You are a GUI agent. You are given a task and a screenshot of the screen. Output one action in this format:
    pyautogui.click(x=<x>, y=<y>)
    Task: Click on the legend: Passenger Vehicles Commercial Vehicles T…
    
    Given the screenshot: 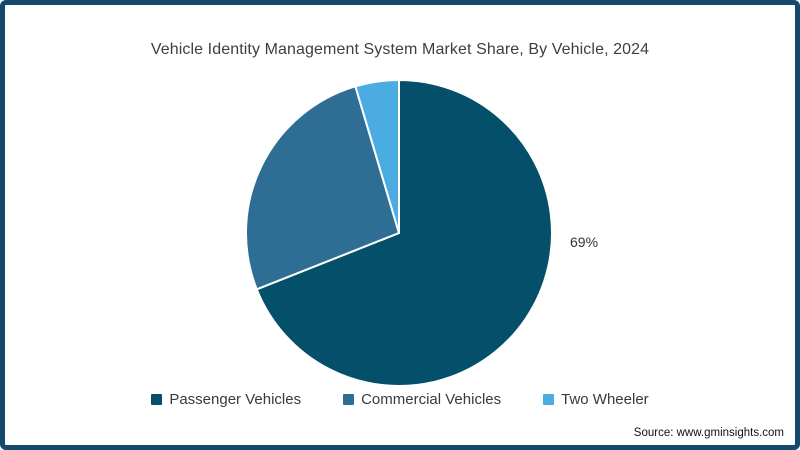 What is the action you would take?
    pyautogui.click(x=400, y=399)
    